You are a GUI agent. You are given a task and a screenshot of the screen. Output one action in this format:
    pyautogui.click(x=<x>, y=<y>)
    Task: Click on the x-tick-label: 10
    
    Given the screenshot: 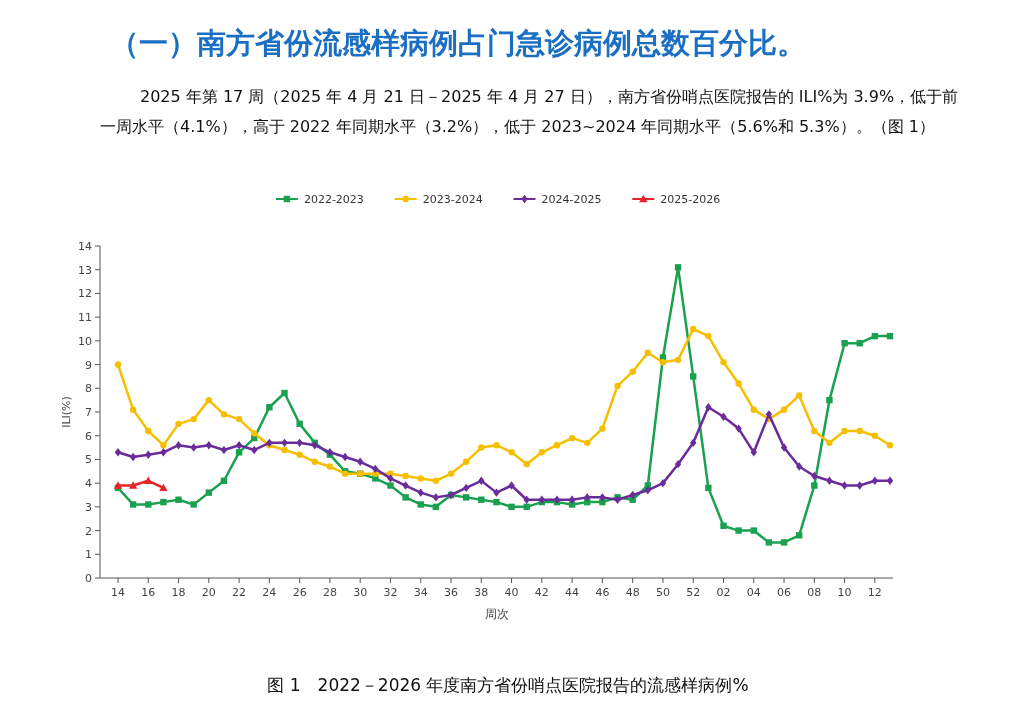 What is the action you would take?
    pyautogui.click(x=844, y=592)
    